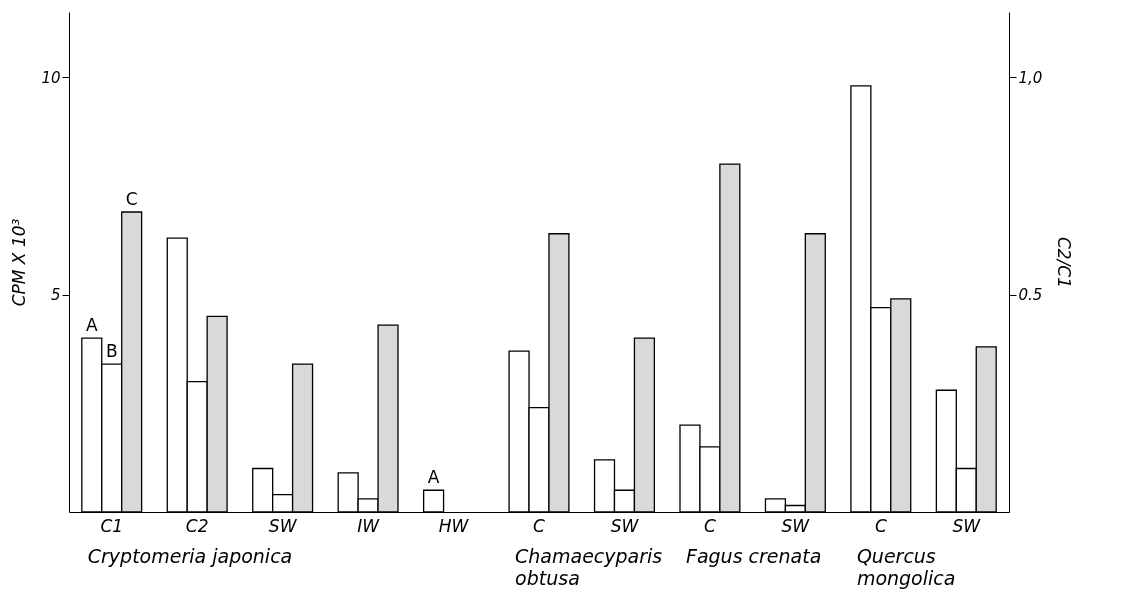  What do you see at coordinates (753, 556) in the screenshot?
I see `text: Fagus crenata` at bounding box center [753, 556].